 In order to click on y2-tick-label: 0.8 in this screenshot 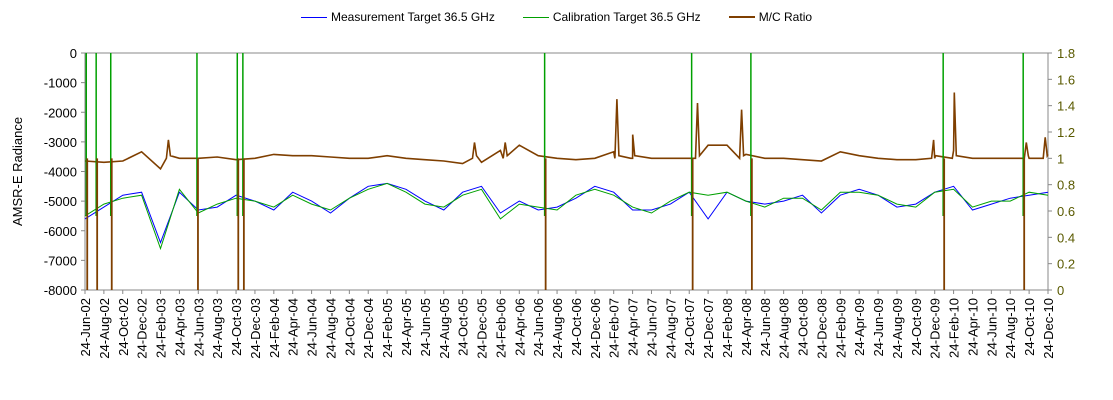, I will do `click(1066, 185)`.